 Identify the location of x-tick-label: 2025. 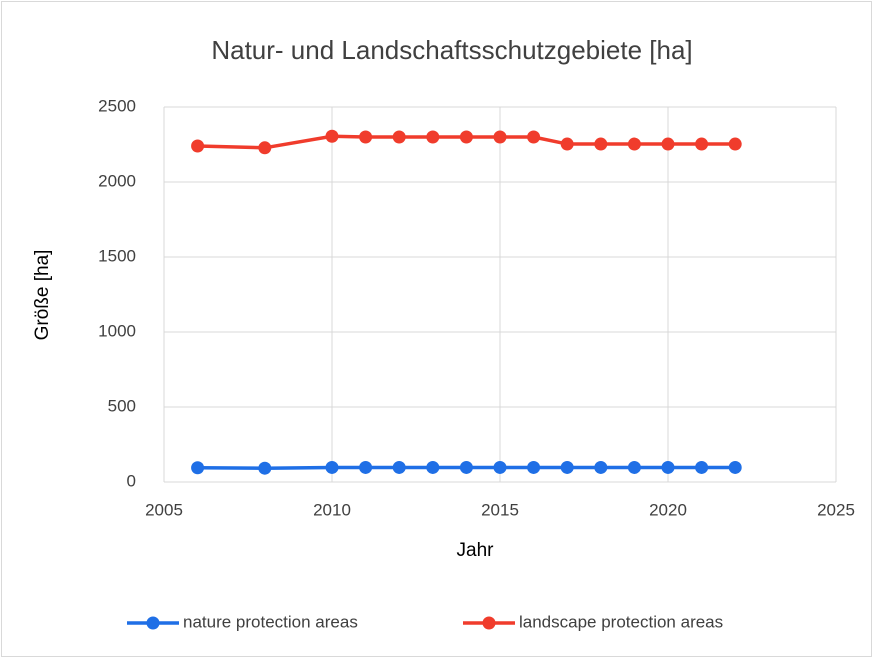
(836, 509).